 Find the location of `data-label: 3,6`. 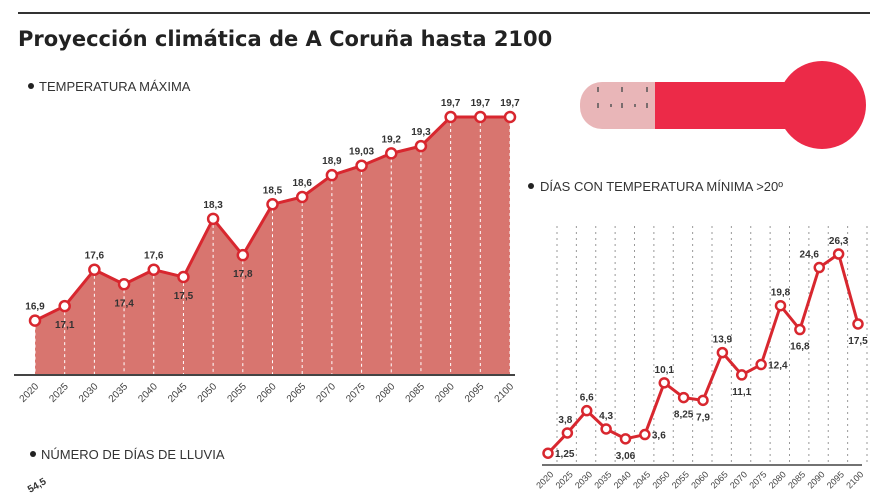

data-label: 3,6 is located at coordinates (659, 436).